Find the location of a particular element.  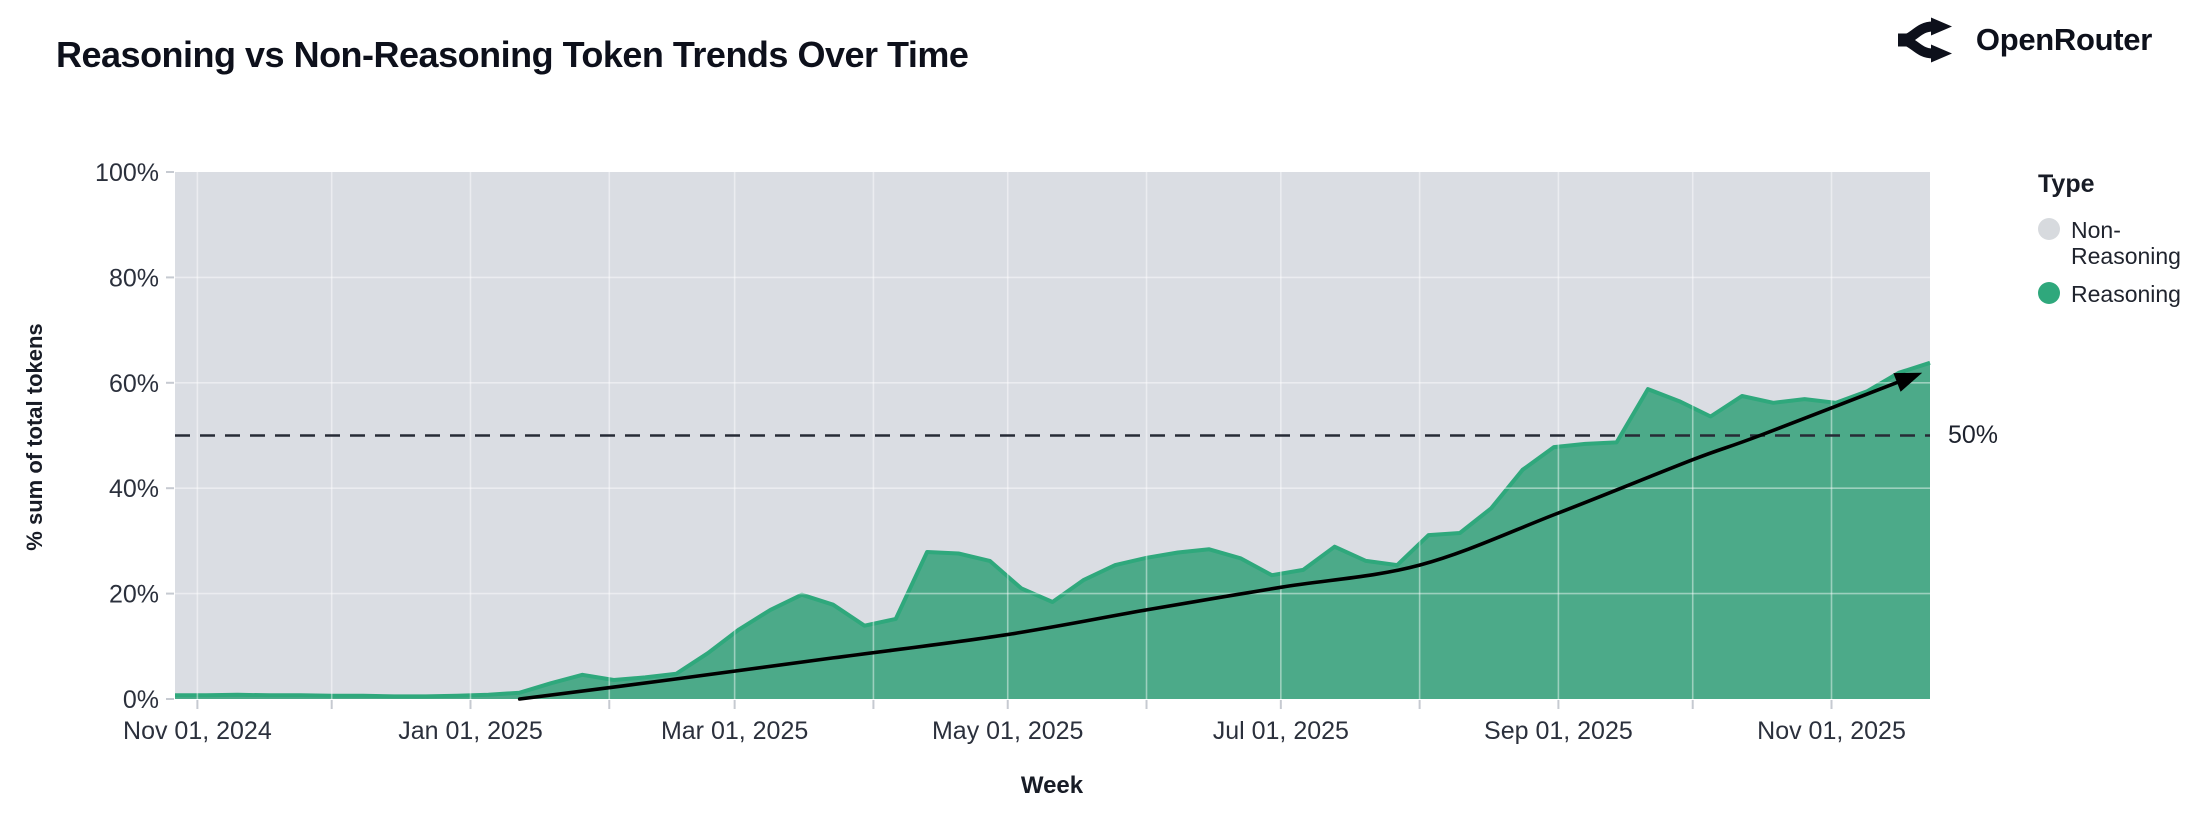

legend-label-reasoning: Reasoning is located at coordinates (2126, 294).